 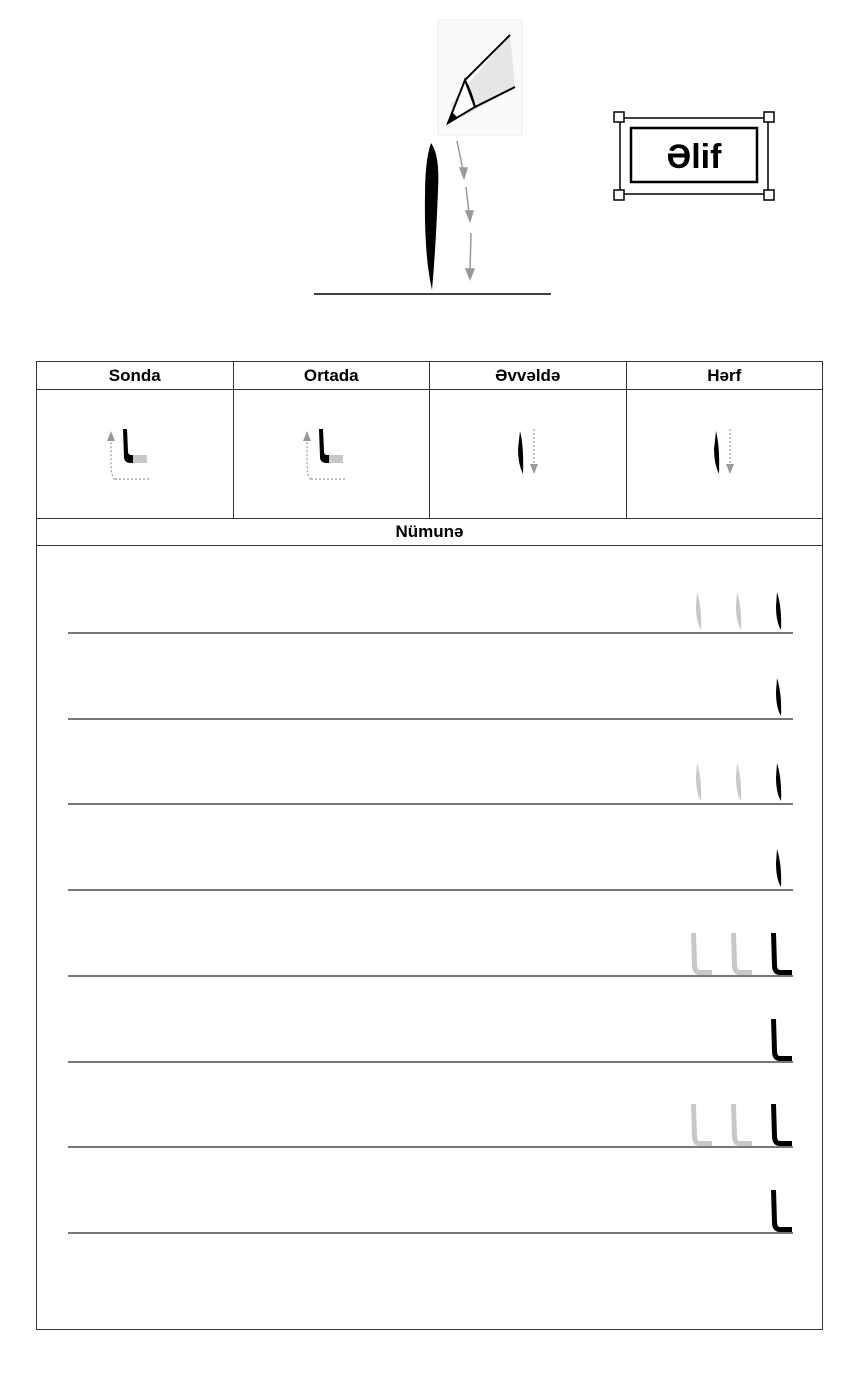 I want to click on forms-glyph-row, so click(x=429, y=454).